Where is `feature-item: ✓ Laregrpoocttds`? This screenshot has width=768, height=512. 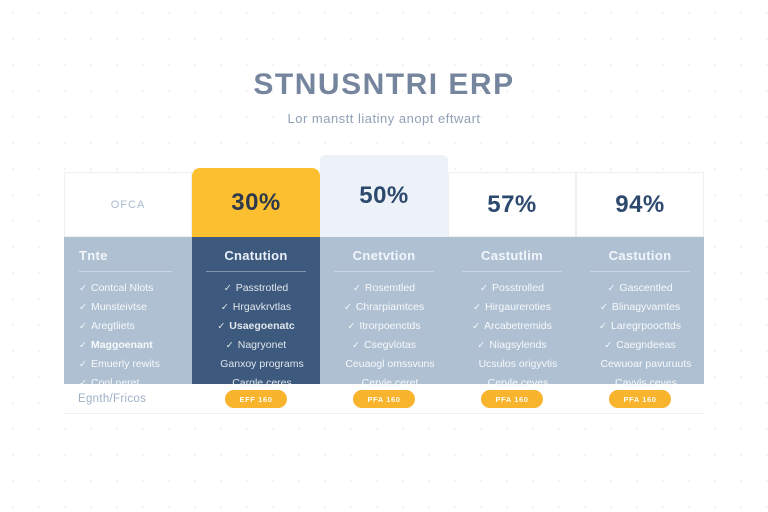 feature-item: ✓ Laregrpoocttds is located at coordinates (640, 326).